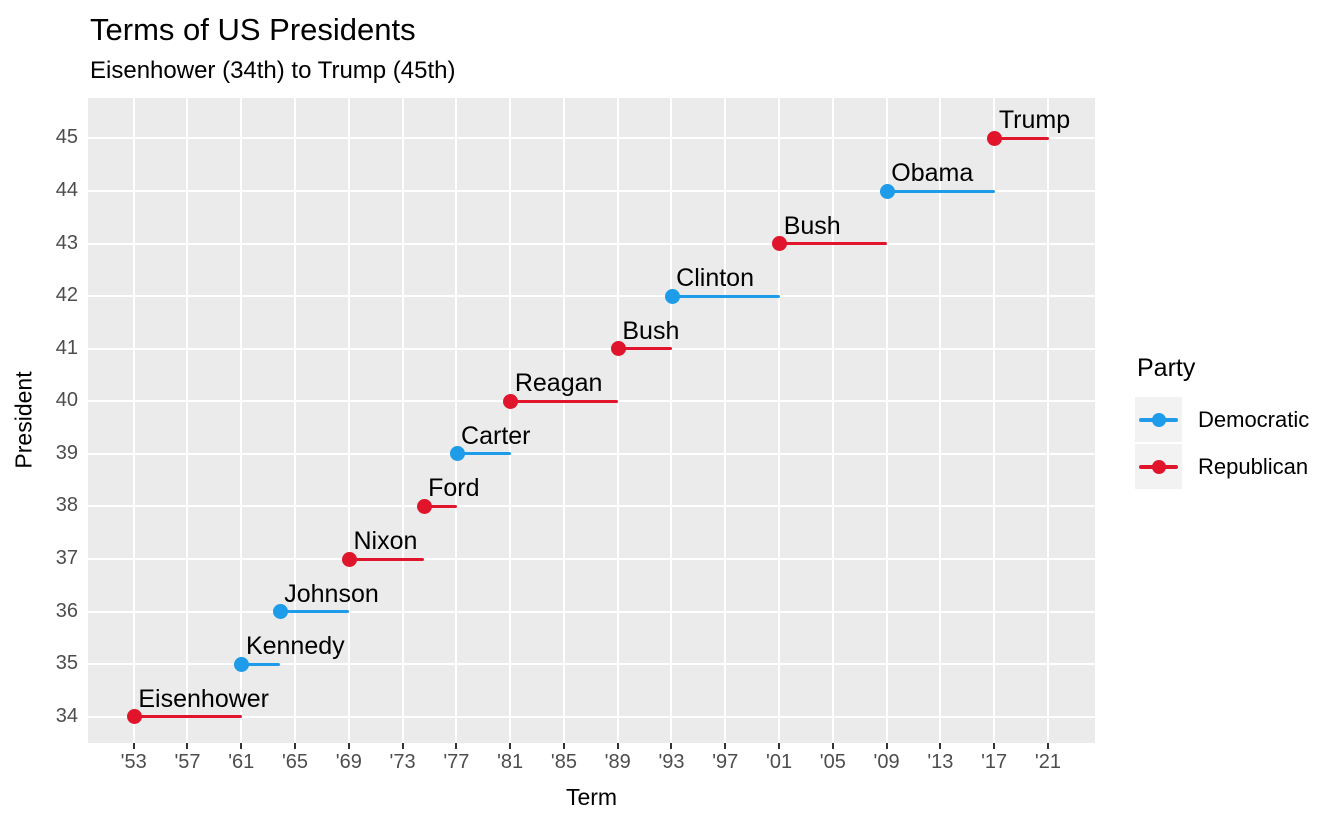 Image resolution: width=1344 pixels, height=830 pixels. I want to click on x-axis-tick-label: '89, so click(617, 762).